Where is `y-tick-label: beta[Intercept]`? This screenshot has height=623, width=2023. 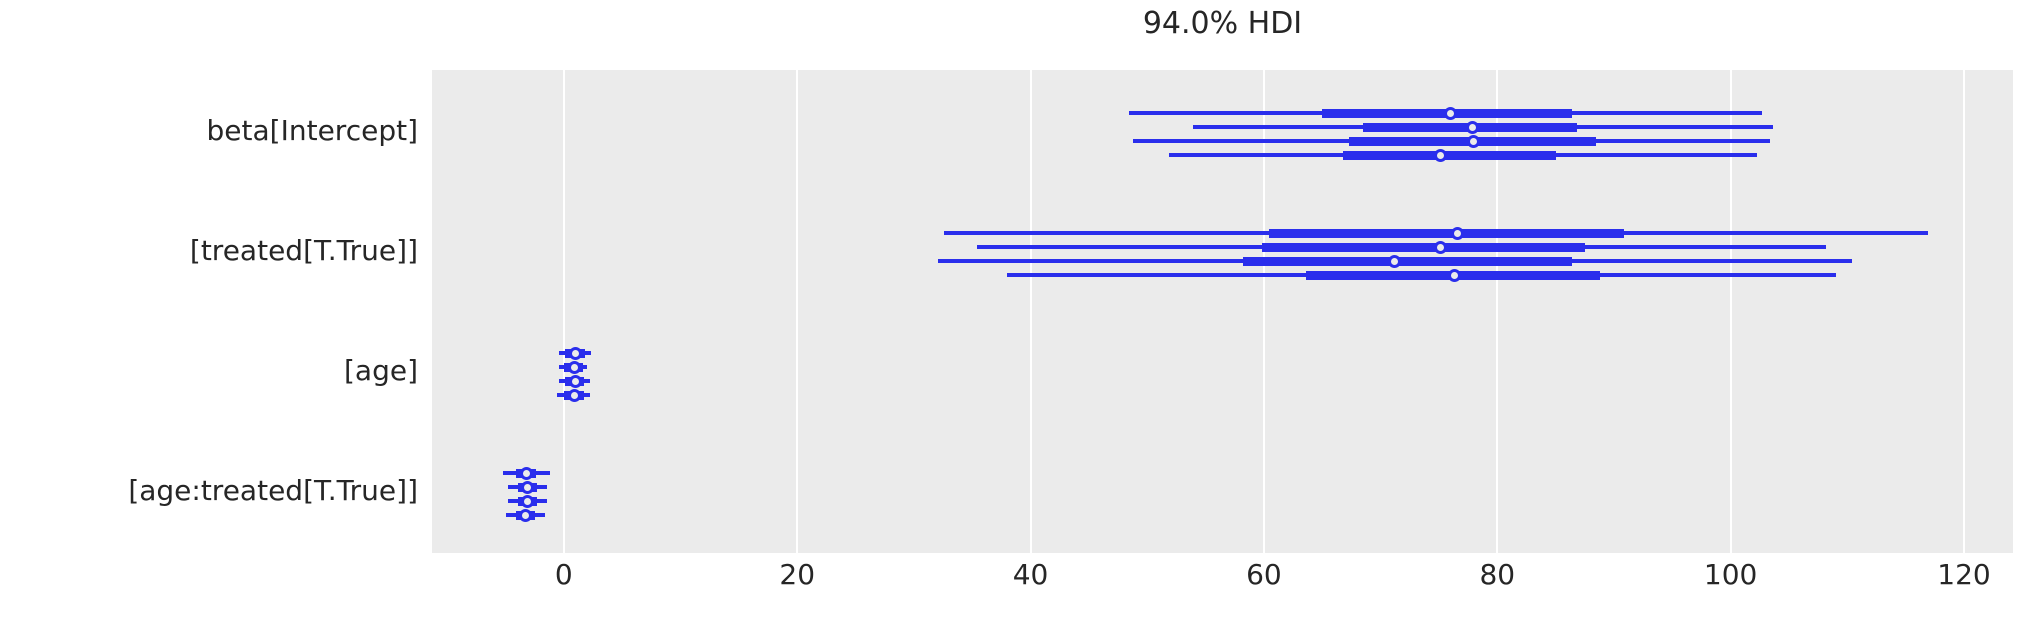 y-tick-label: beta[Intercept] is located at coordinates (312, 130).